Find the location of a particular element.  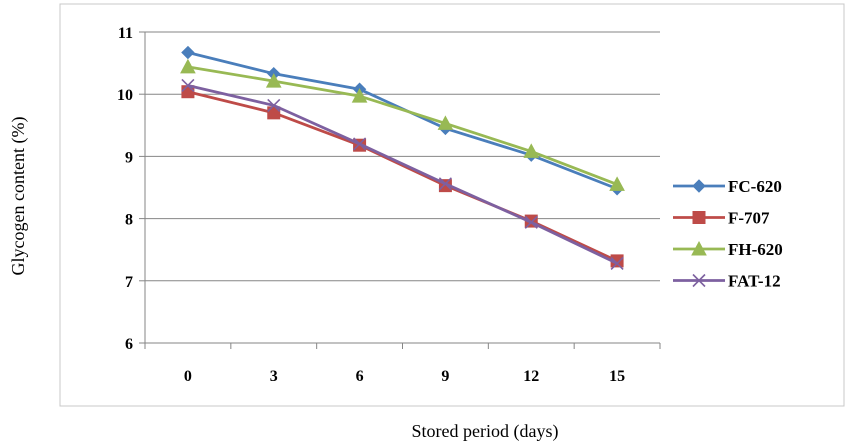

y-tick-label: 6 is located at coordinates (129, 344).